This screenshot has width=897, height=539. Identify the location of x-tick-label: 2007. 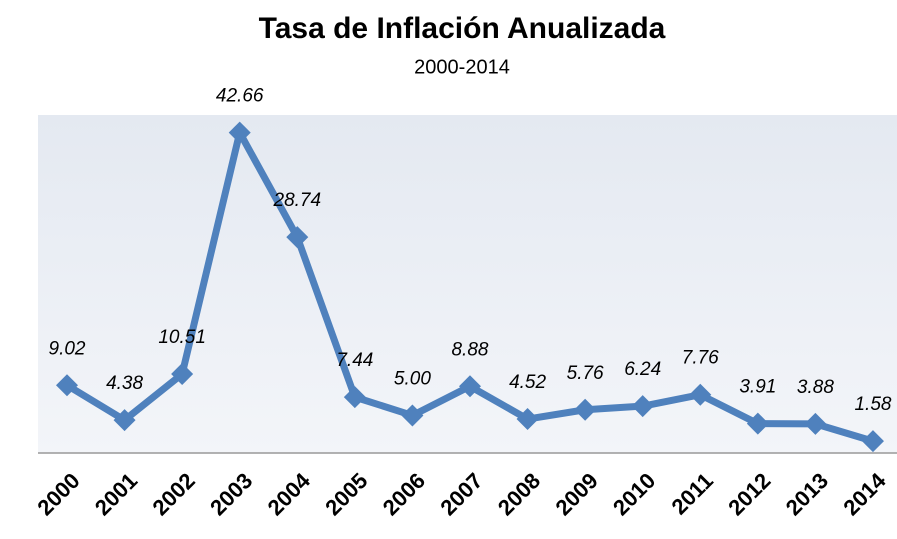
(461, 494).